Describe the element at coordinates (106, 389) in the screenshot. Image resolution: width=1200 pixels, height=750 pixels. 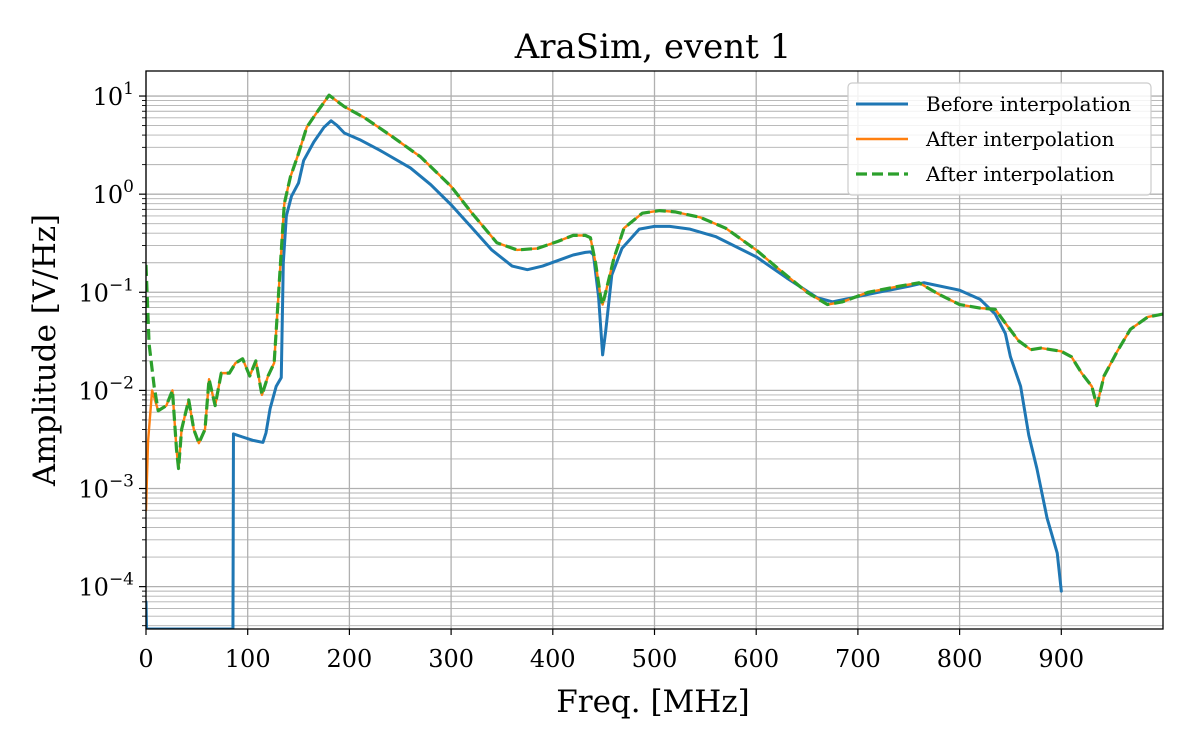
I see `y-tick-label: 10⁻²` at that location.